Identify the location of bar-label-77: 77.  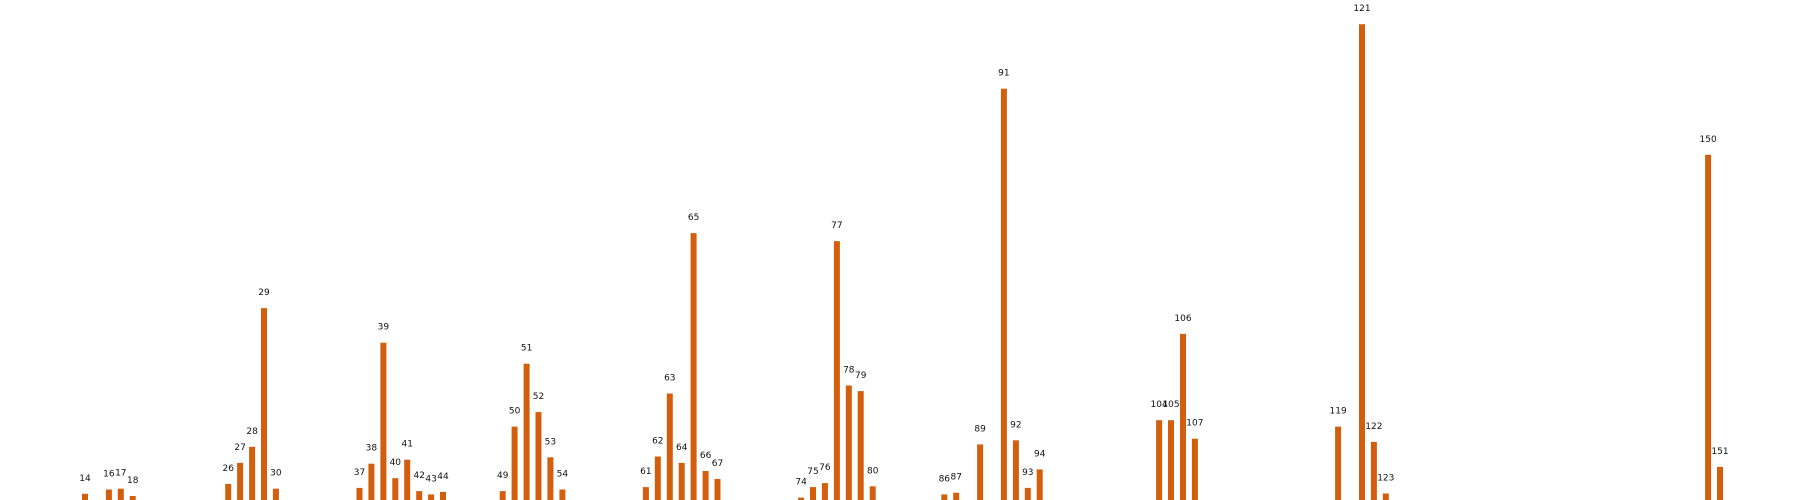
(836, 226).